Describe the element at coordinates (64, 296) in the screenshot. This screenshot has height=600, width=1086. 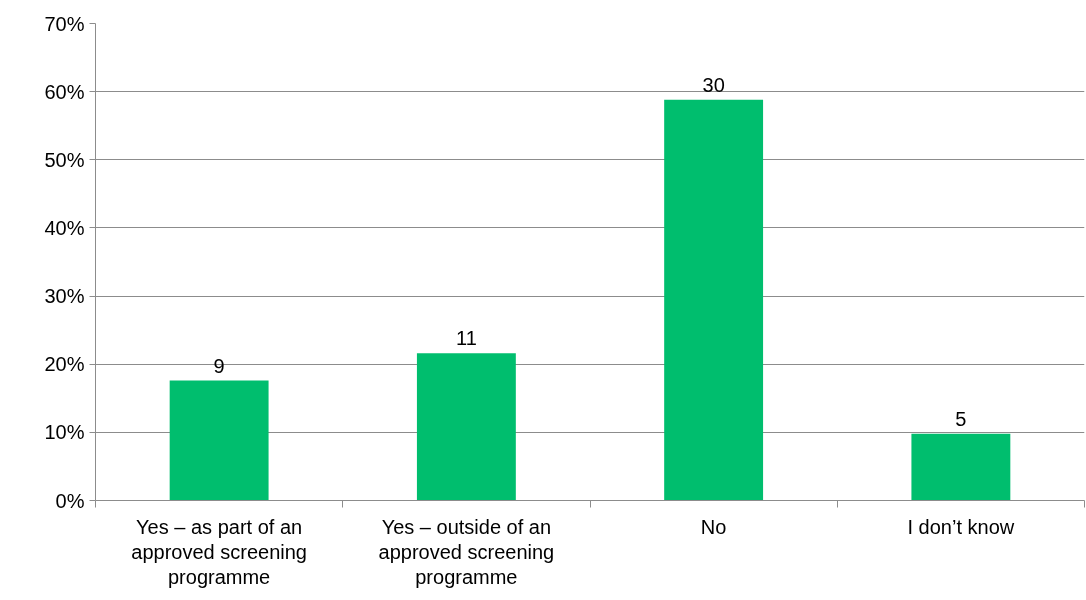
I see `y-tick-label: 30%` at that location.